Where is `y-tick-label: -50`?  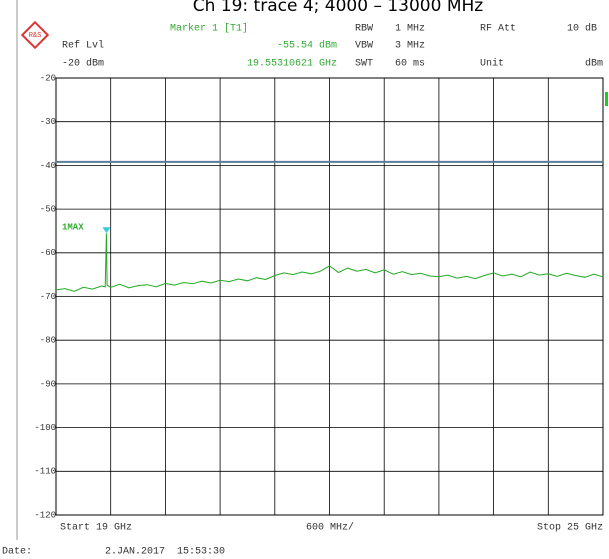 y-tick-label: -50 is located at coordinates (48, 209).